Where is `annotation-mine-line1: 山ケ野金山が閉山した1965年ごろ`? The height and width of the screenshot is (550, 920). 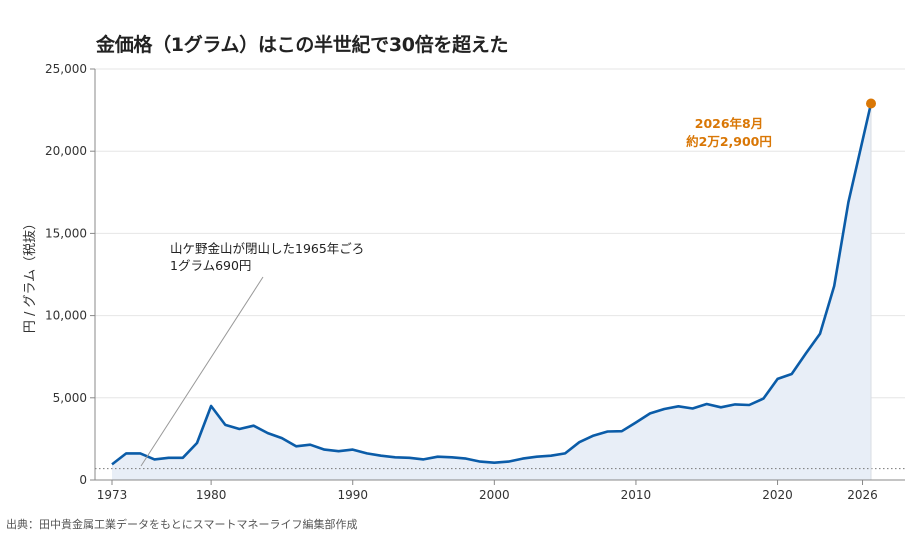
annotation-mine-line1: 山ケ野金山が閉山した1965年ごろ is located at coordinates (267, 248).